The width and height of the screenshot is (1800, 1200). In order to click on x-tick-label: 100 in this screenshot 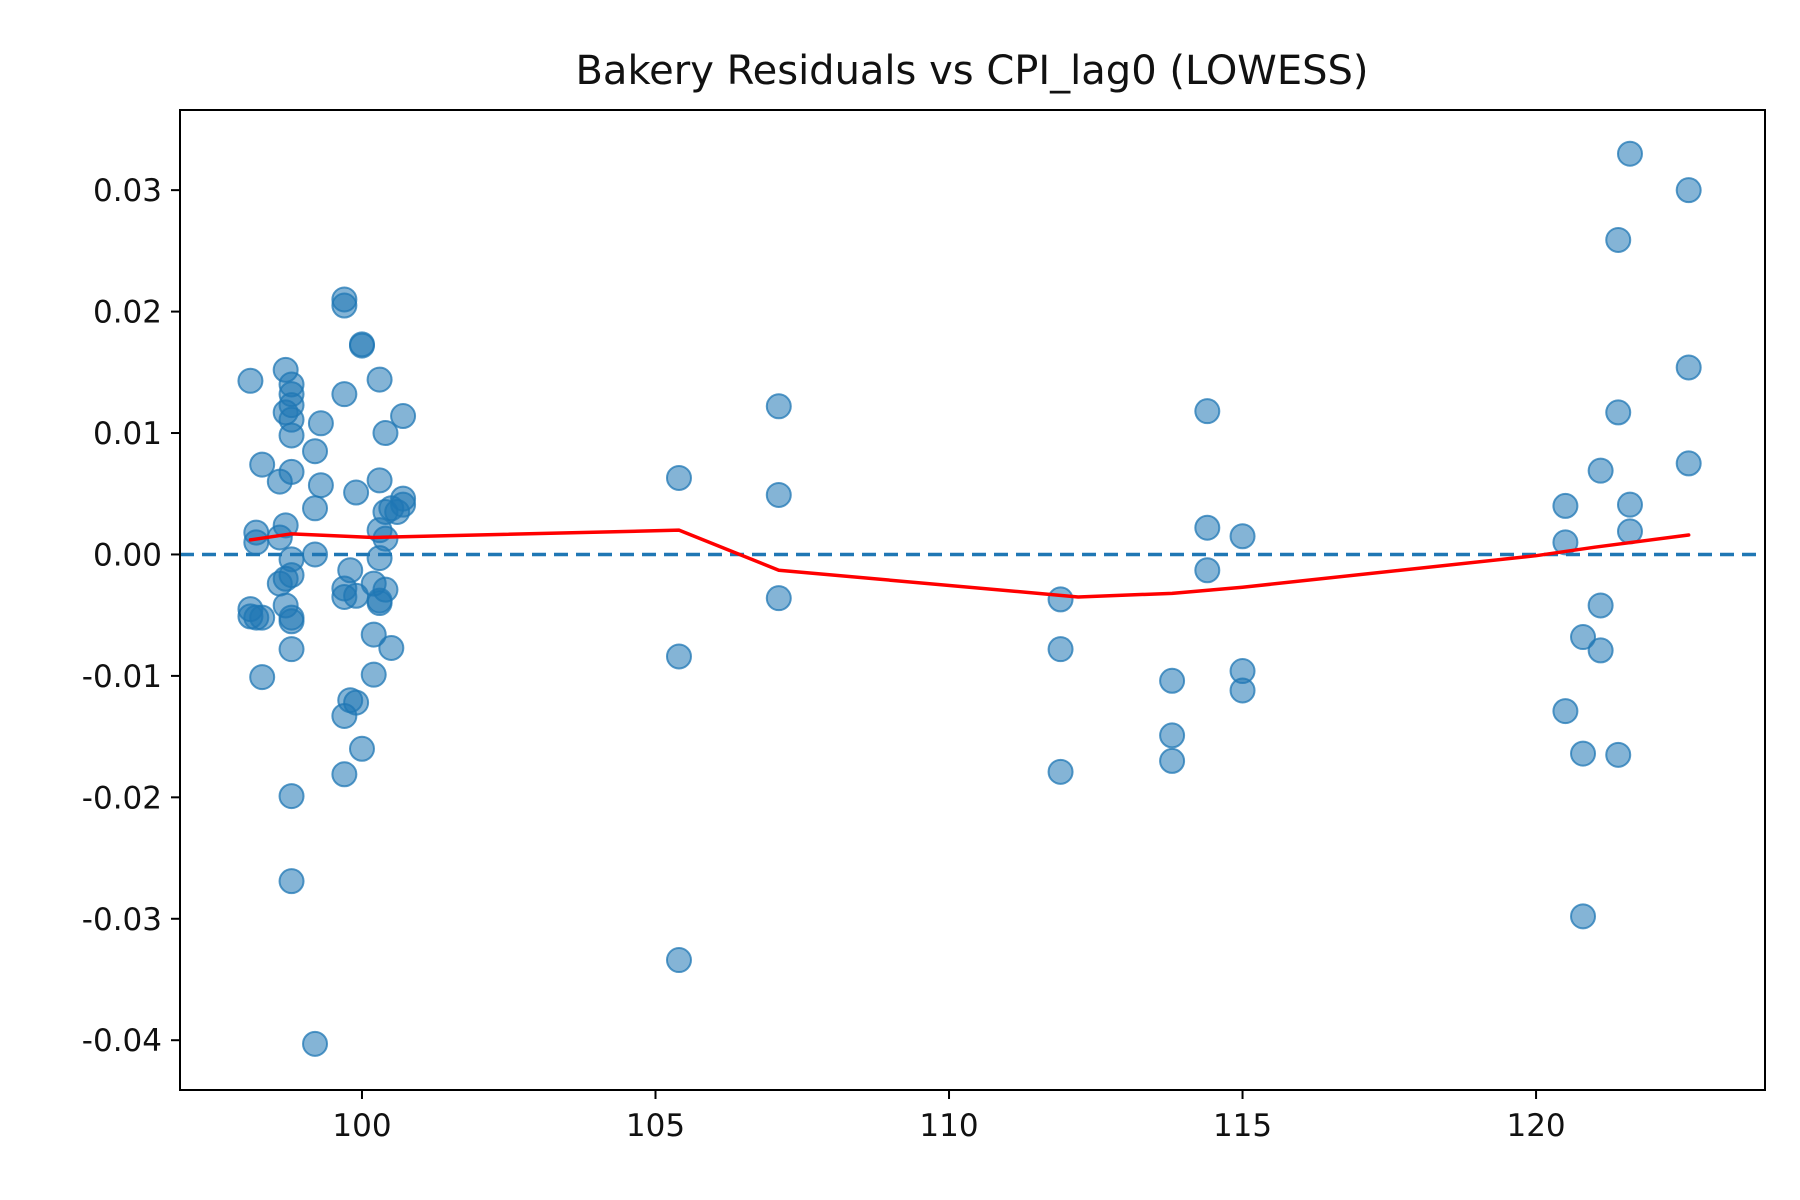, I will do `click(361, 1126)`.